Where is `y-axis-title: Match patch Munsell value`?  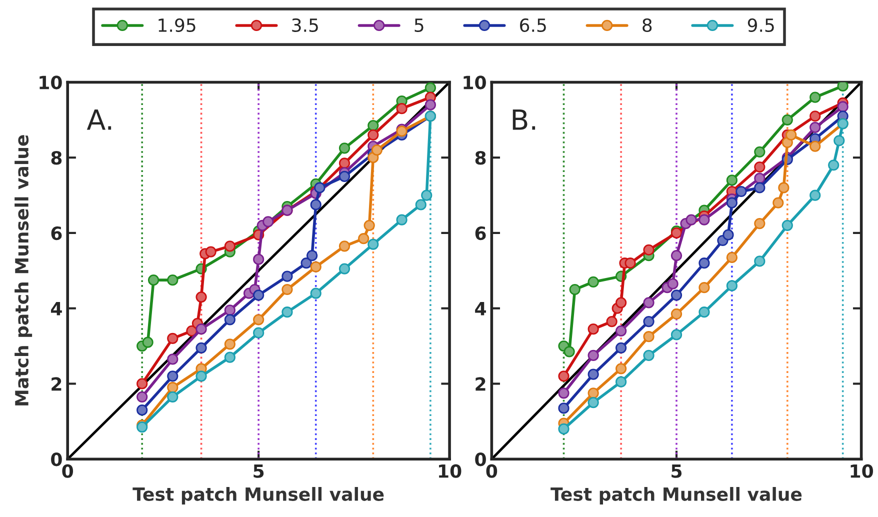
y-axis-title: Match patch Munsell value is located at coordinates (23, 270).